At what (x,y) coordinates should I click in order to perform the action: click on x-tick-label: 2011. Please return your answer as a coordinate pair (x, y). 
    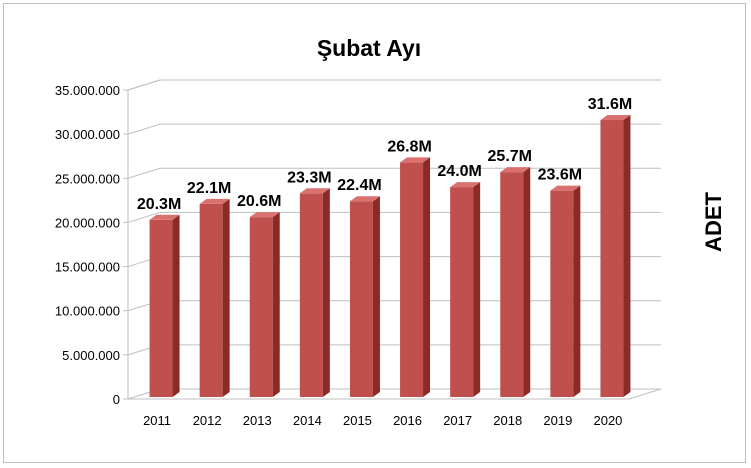
    Looking at the image, I should click on (157, 420).